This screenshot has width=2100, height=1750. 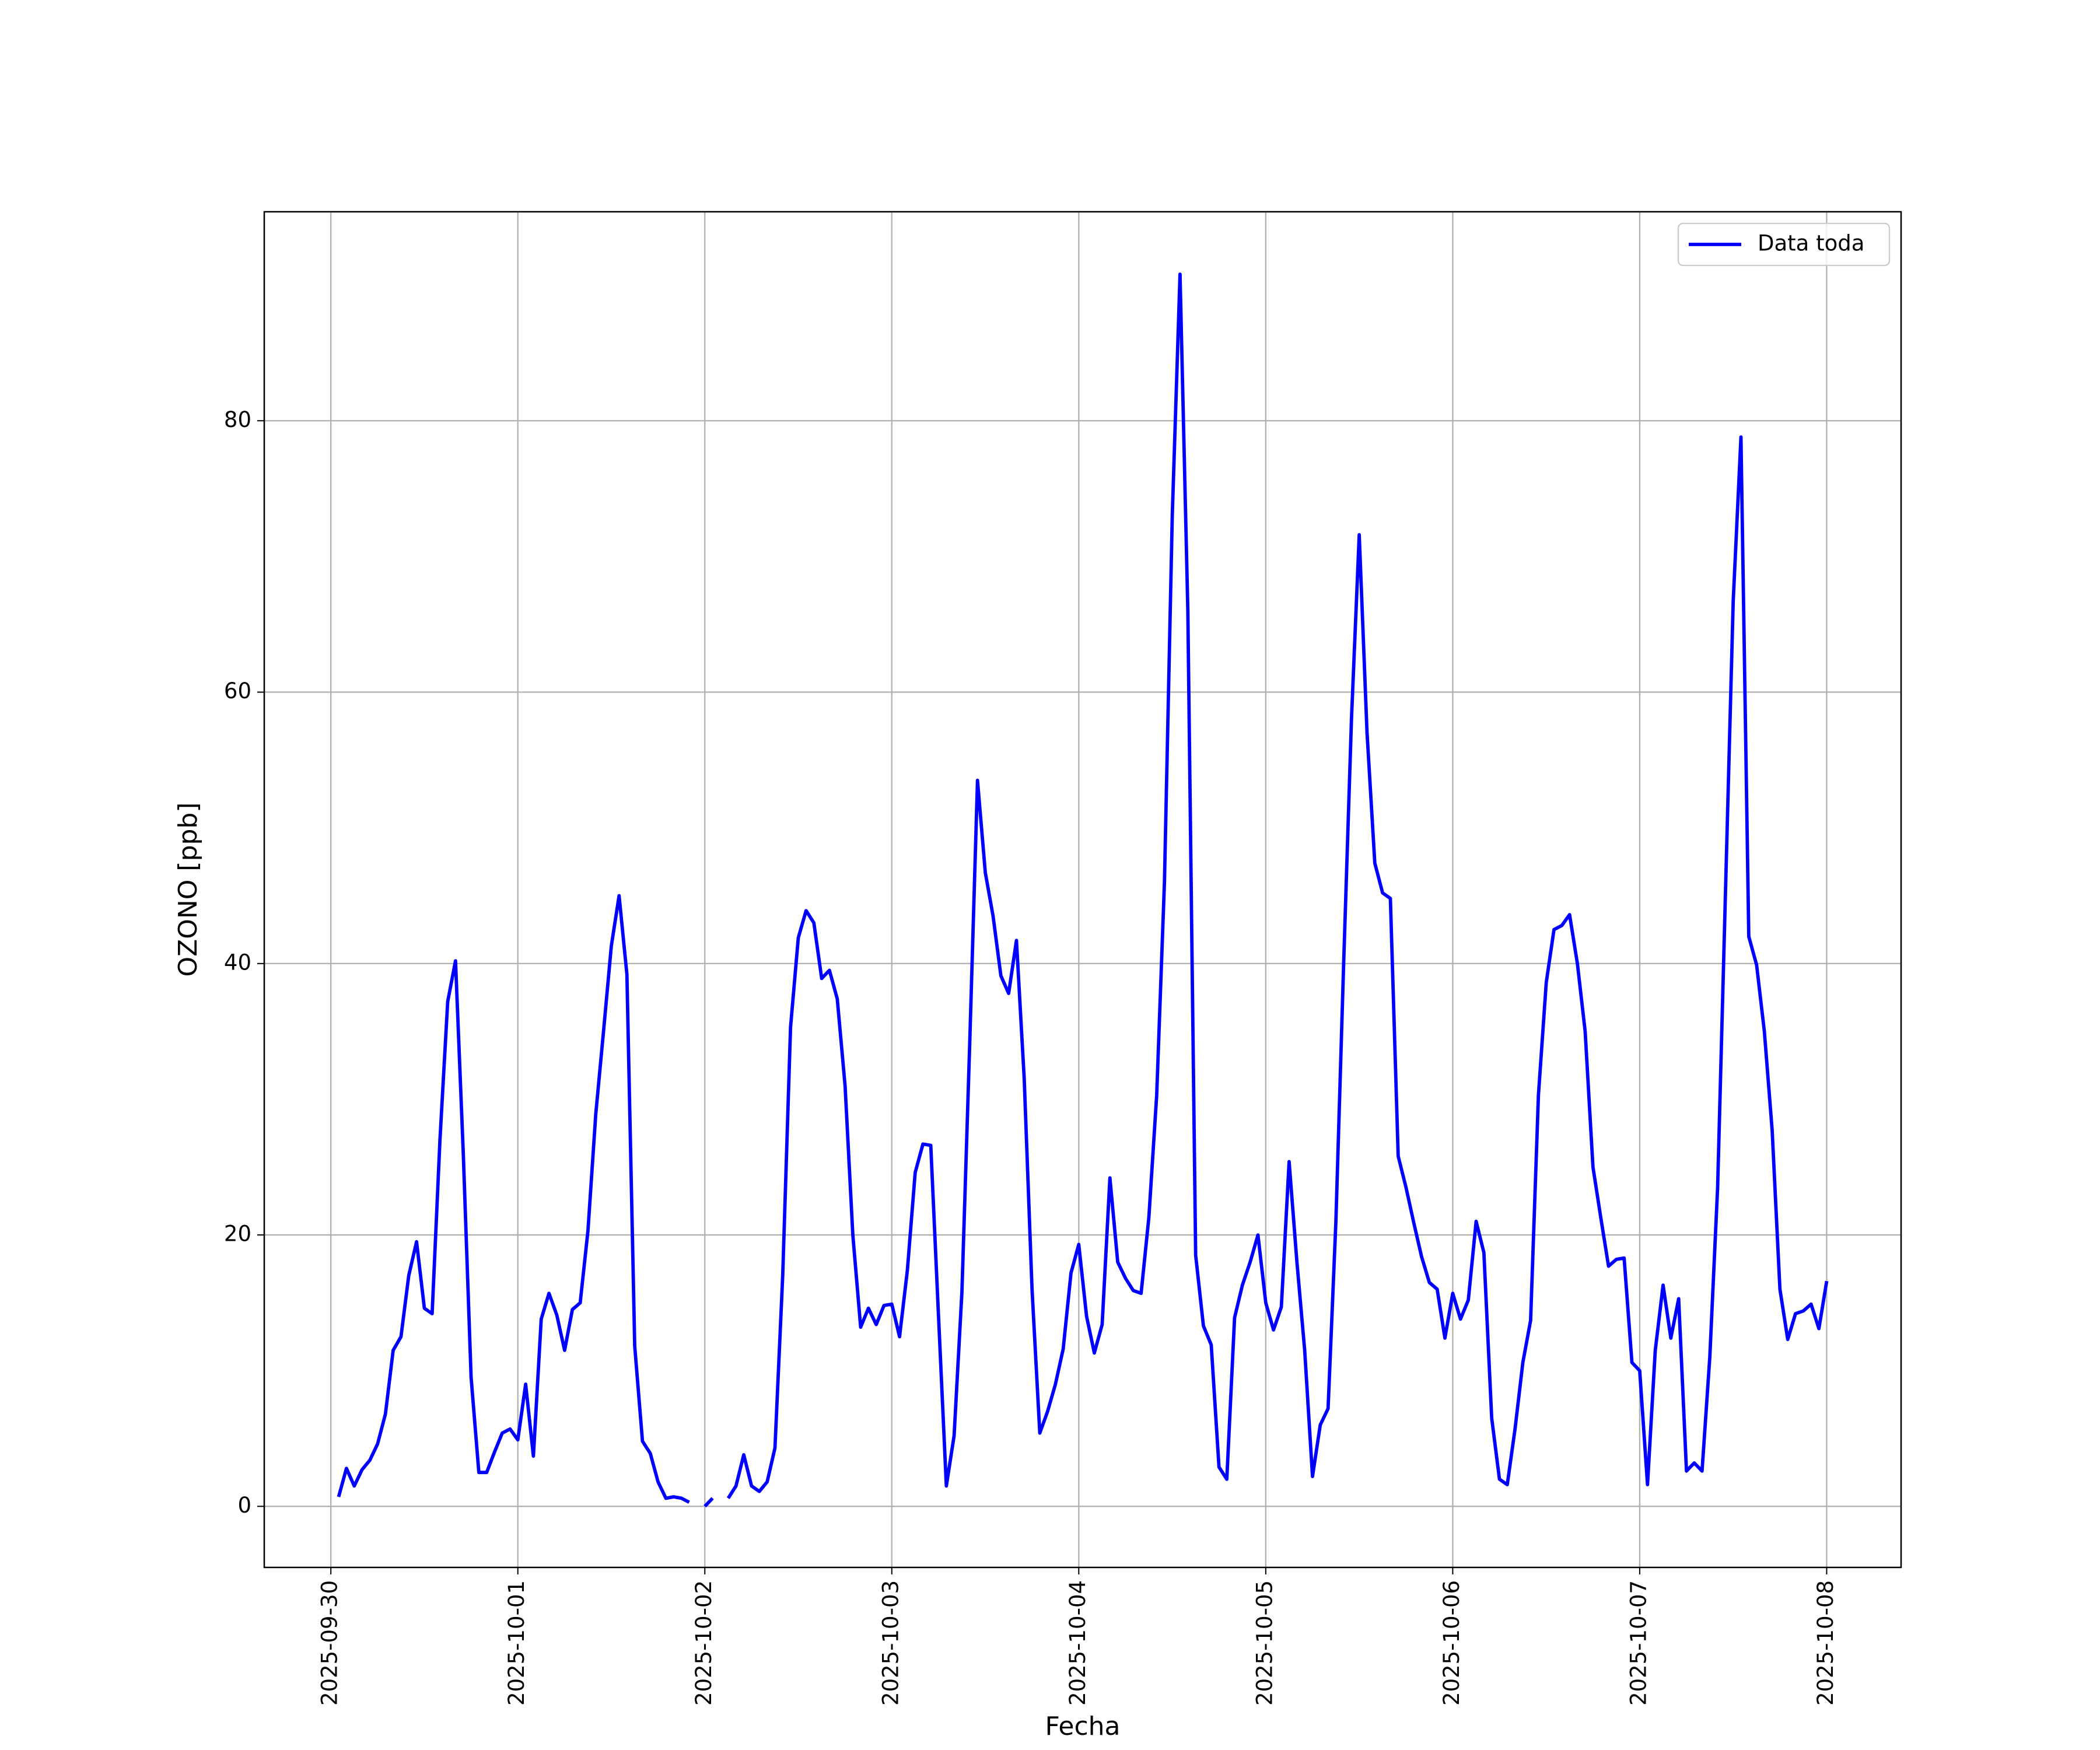 What do you see at coordinates (237, 419) in the screenshot?
I see `y-tick-label: 80` at bounding box center [237, 419].